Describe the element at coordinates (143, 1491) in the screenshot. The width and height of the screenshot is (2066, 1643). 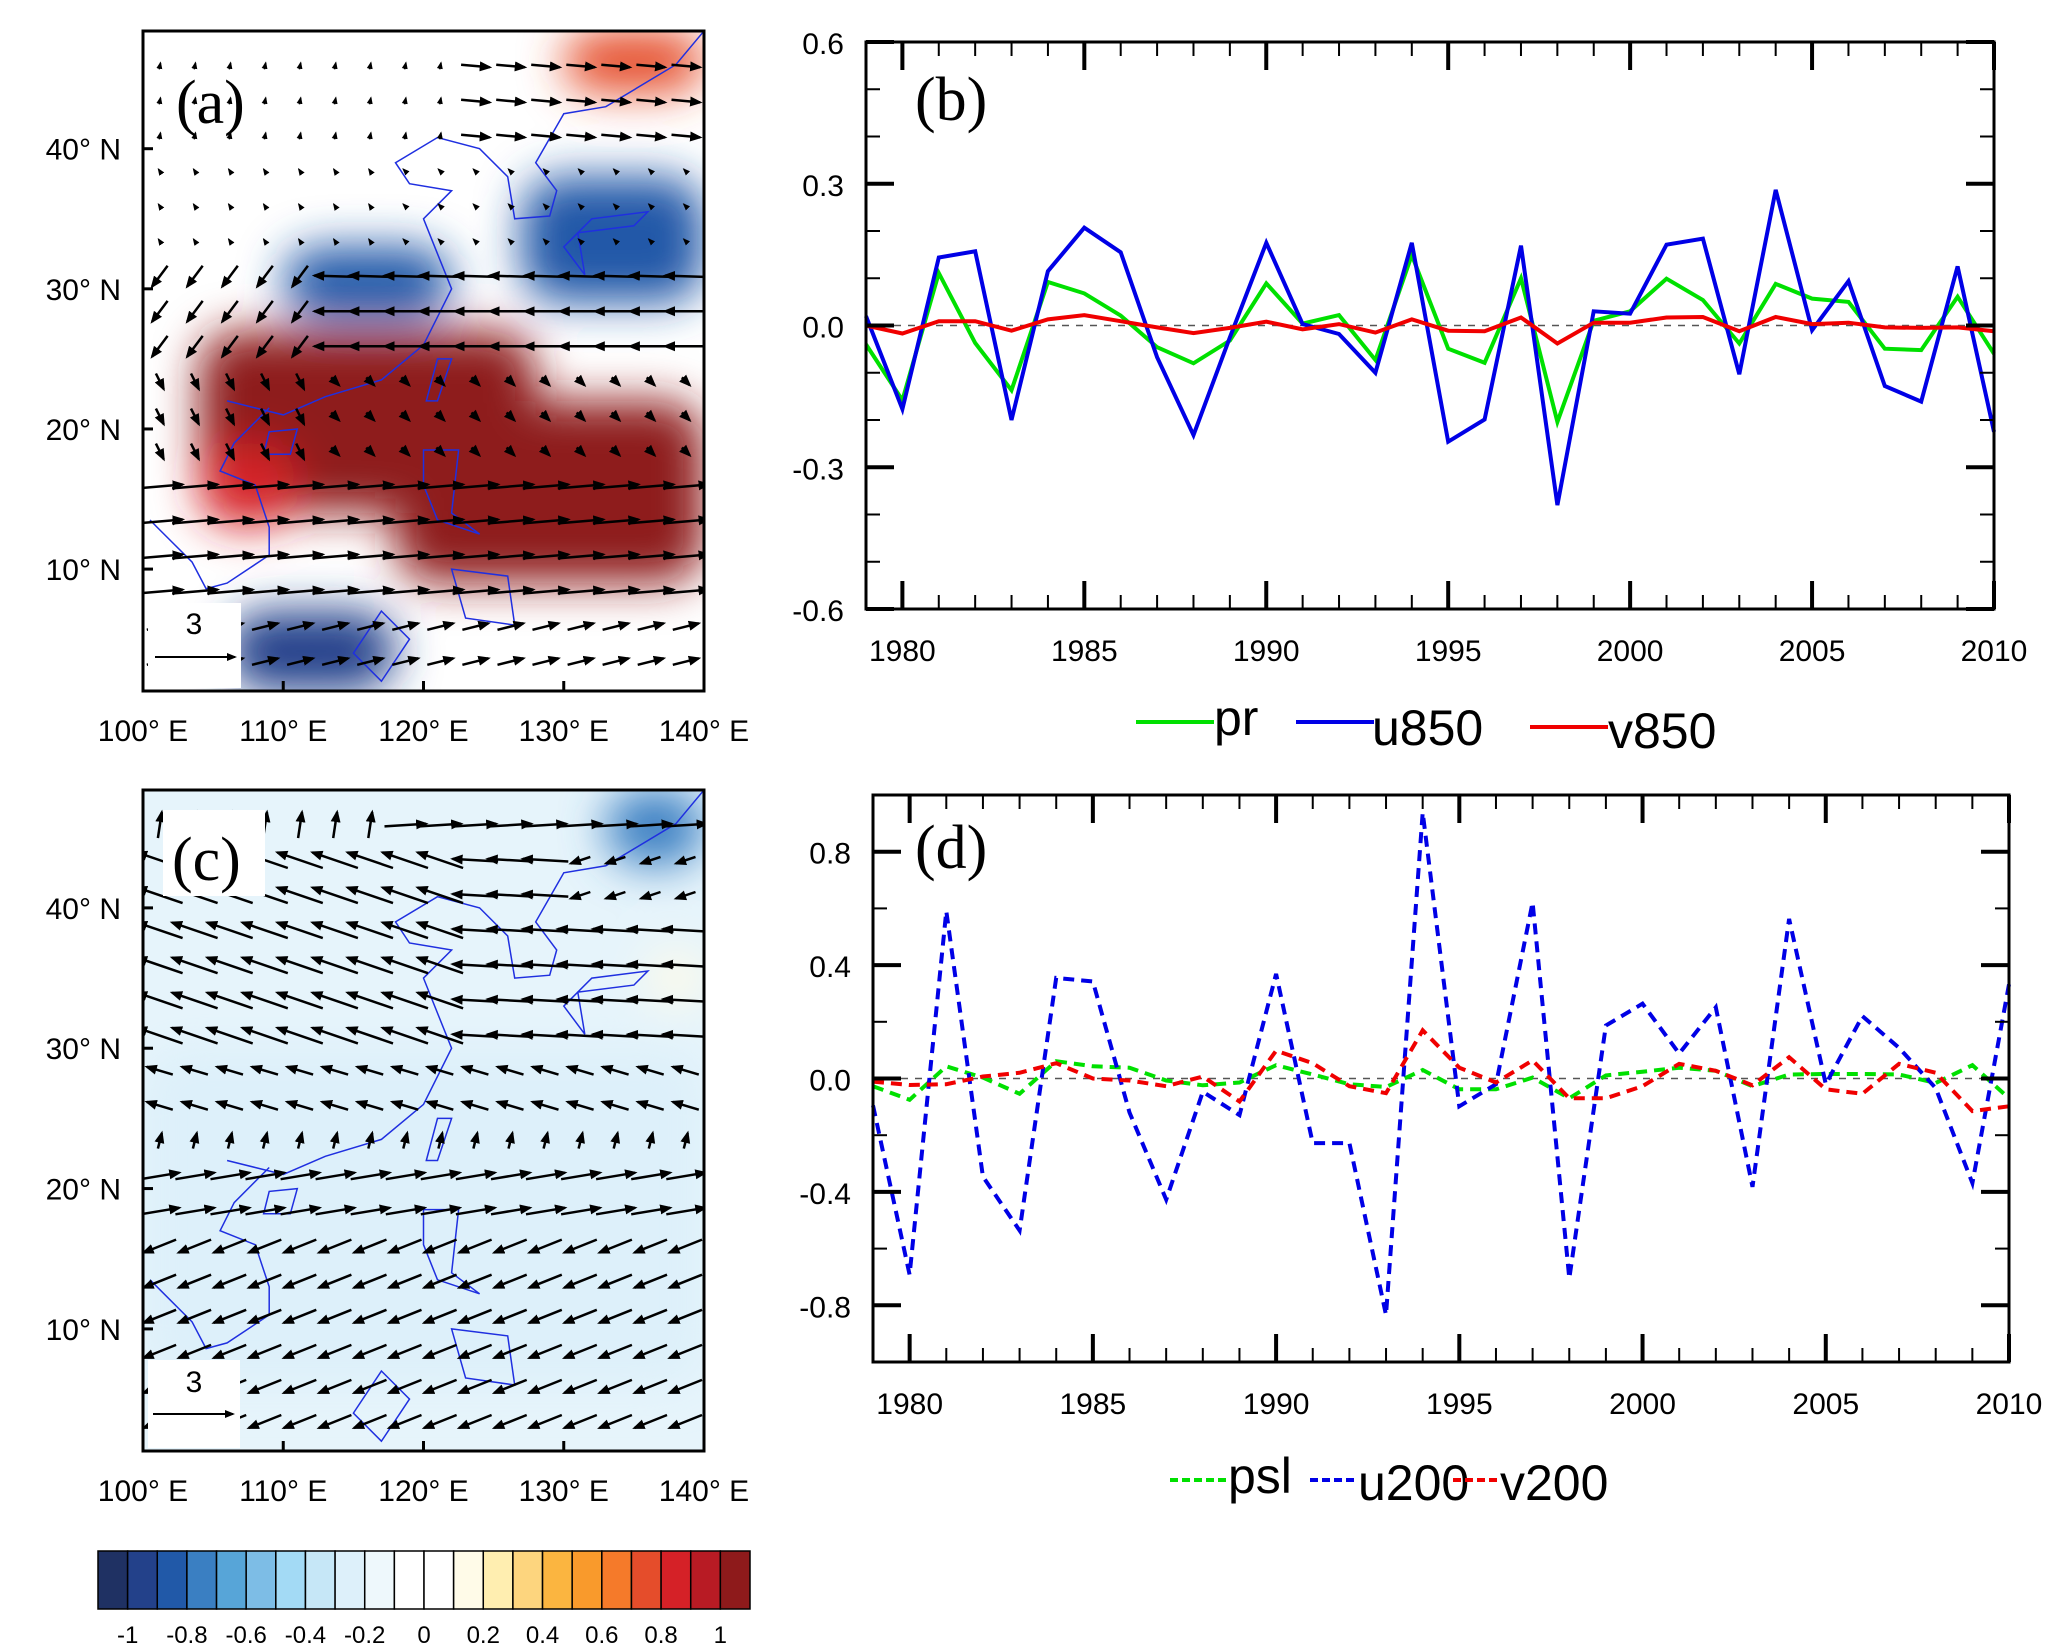
I see `x-tick-label: 100° E` at that location.